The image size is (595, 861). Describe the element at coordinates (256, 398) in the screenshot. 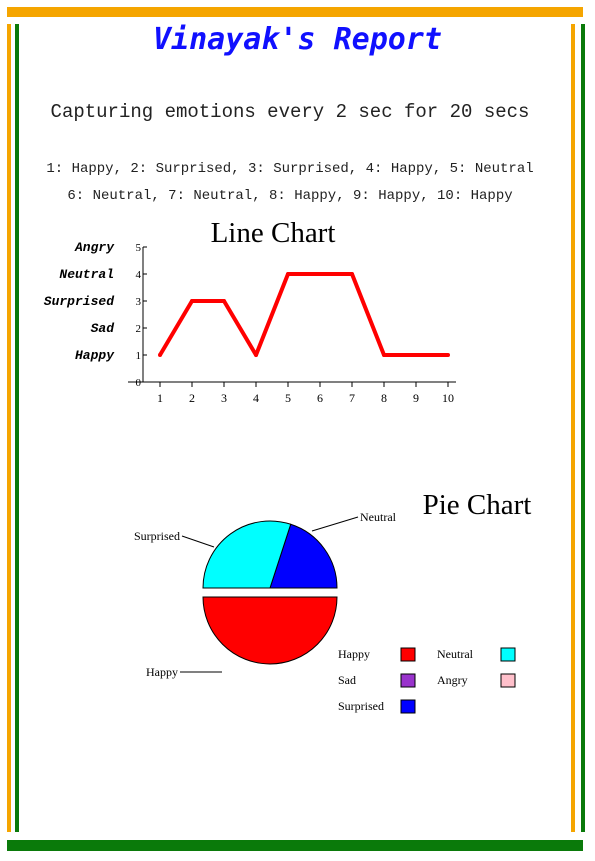

I see `x-tick-label: 4` at that location.